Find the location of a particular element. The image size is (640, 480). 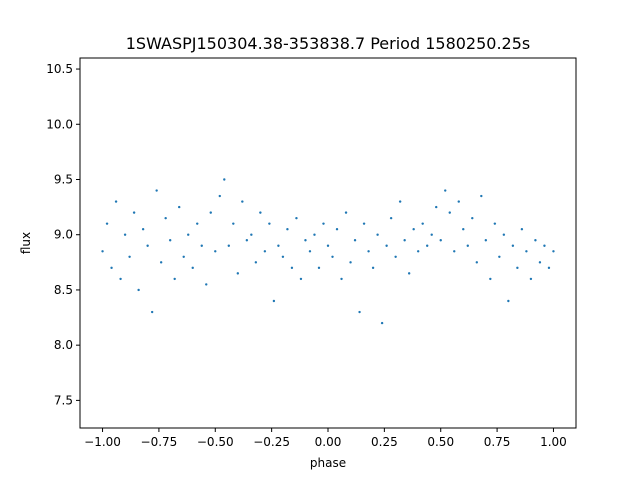

y-tick-label: 10.5 is located at coordinates (59, 69).